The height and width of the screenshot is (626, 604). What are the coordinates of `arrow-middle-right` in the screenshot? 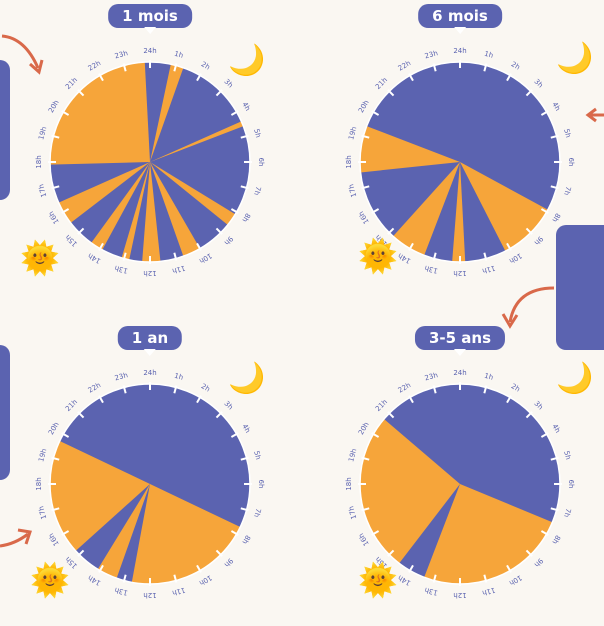 It's located at (528, 307).